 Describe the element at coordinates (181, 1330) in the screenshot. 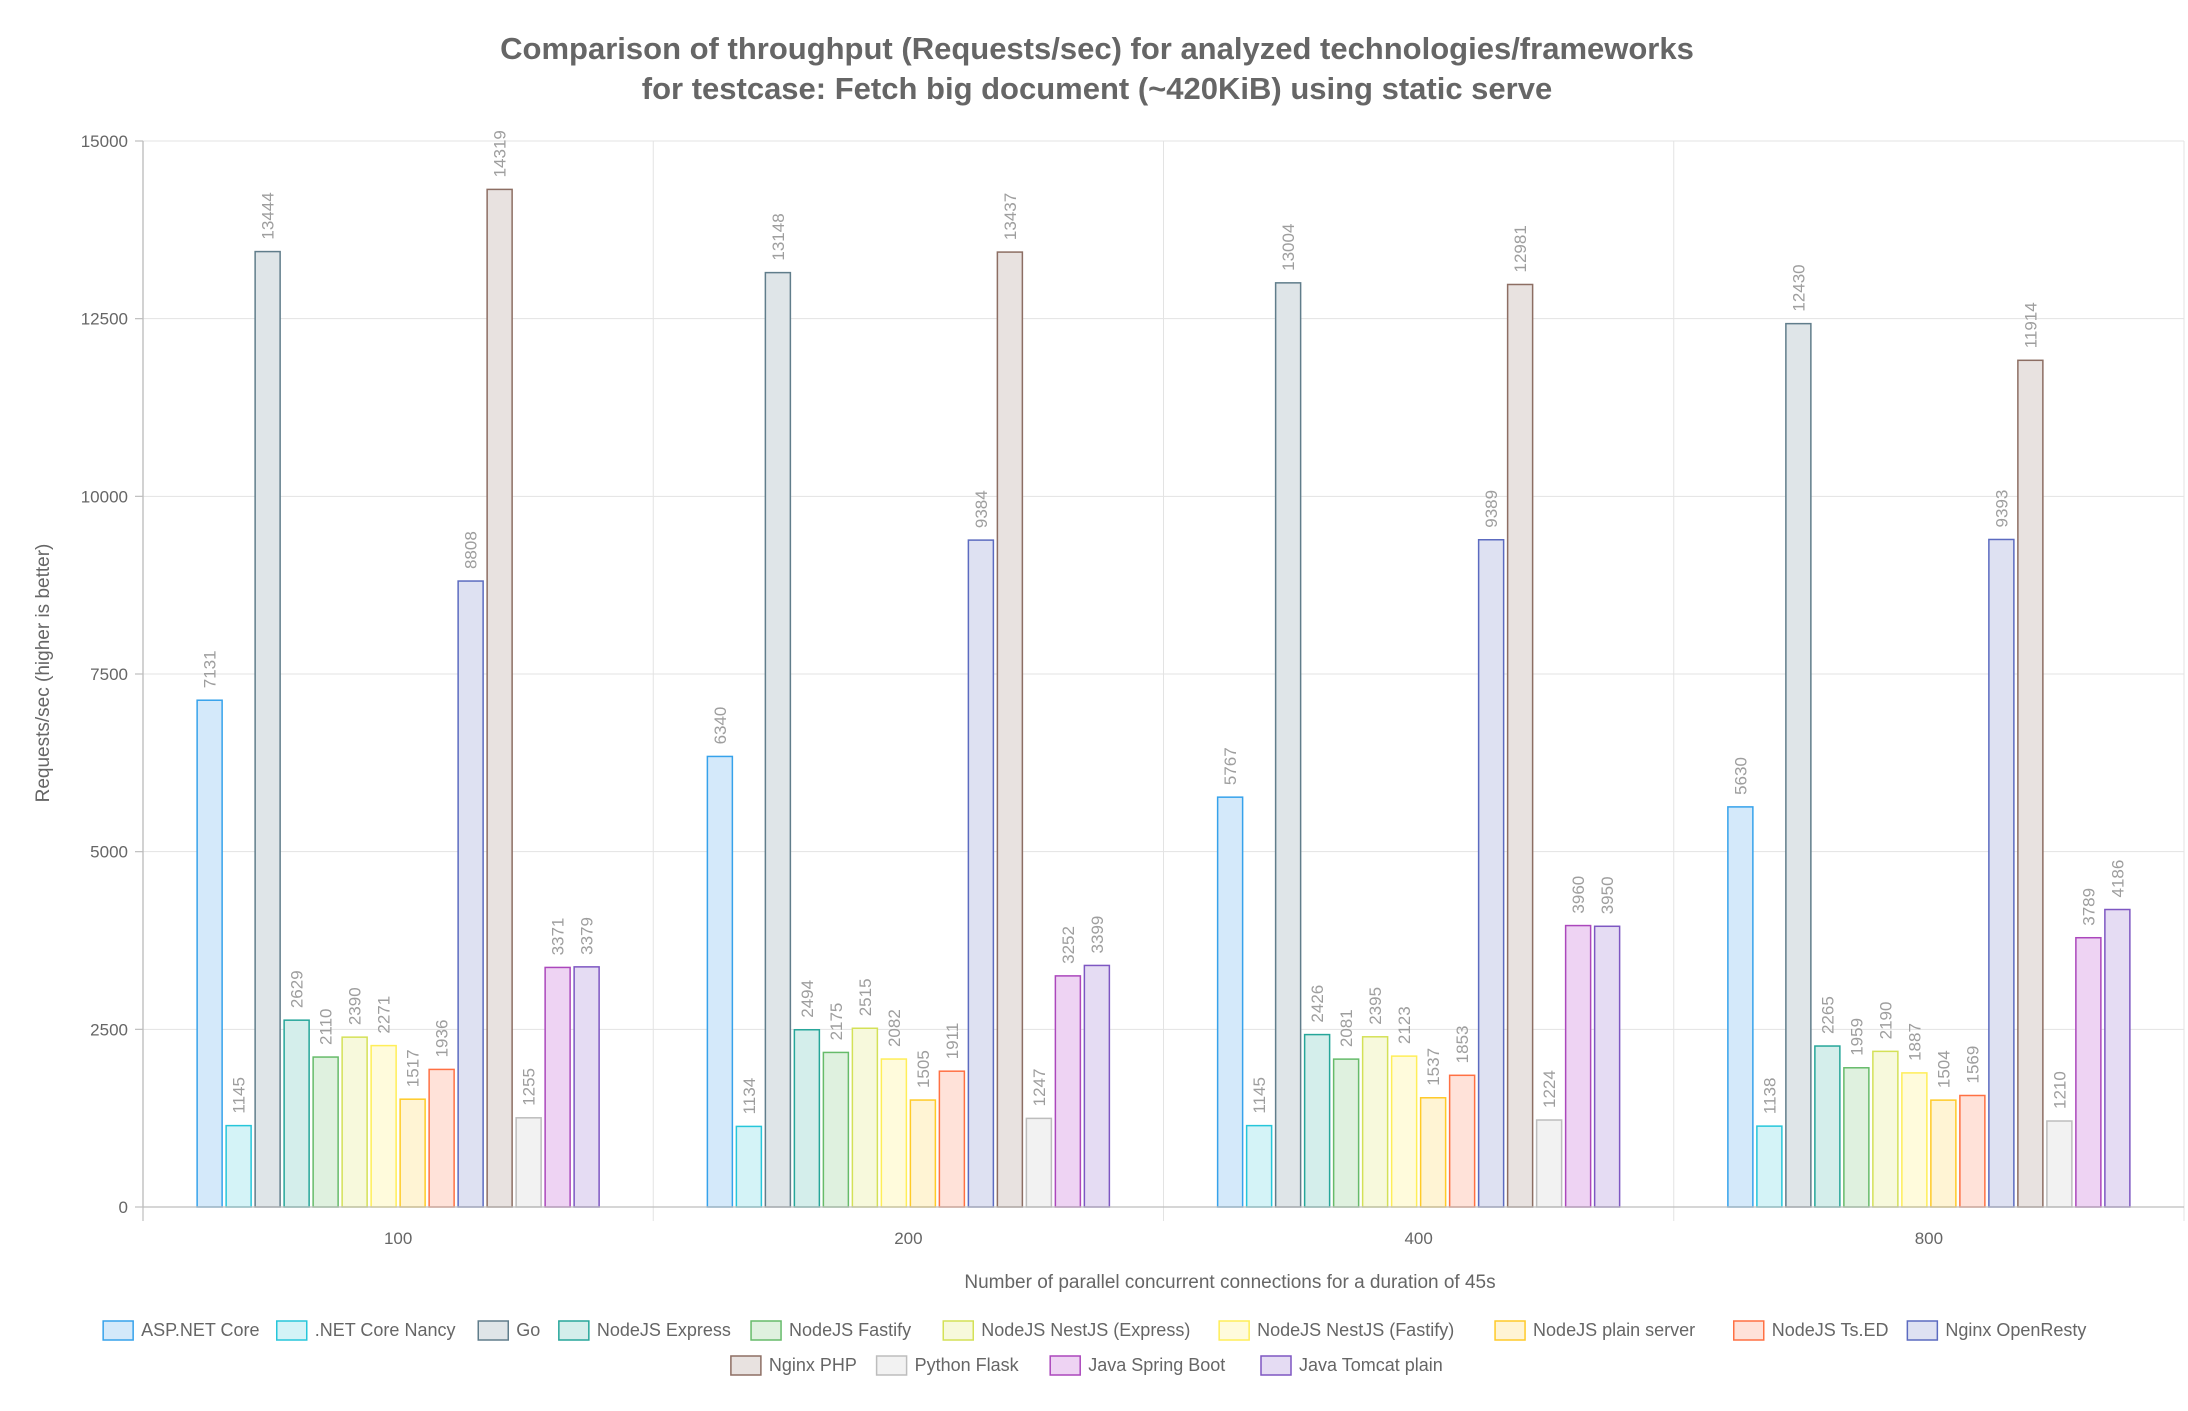

I see `legend-item: ASP.NET Core` at that location.